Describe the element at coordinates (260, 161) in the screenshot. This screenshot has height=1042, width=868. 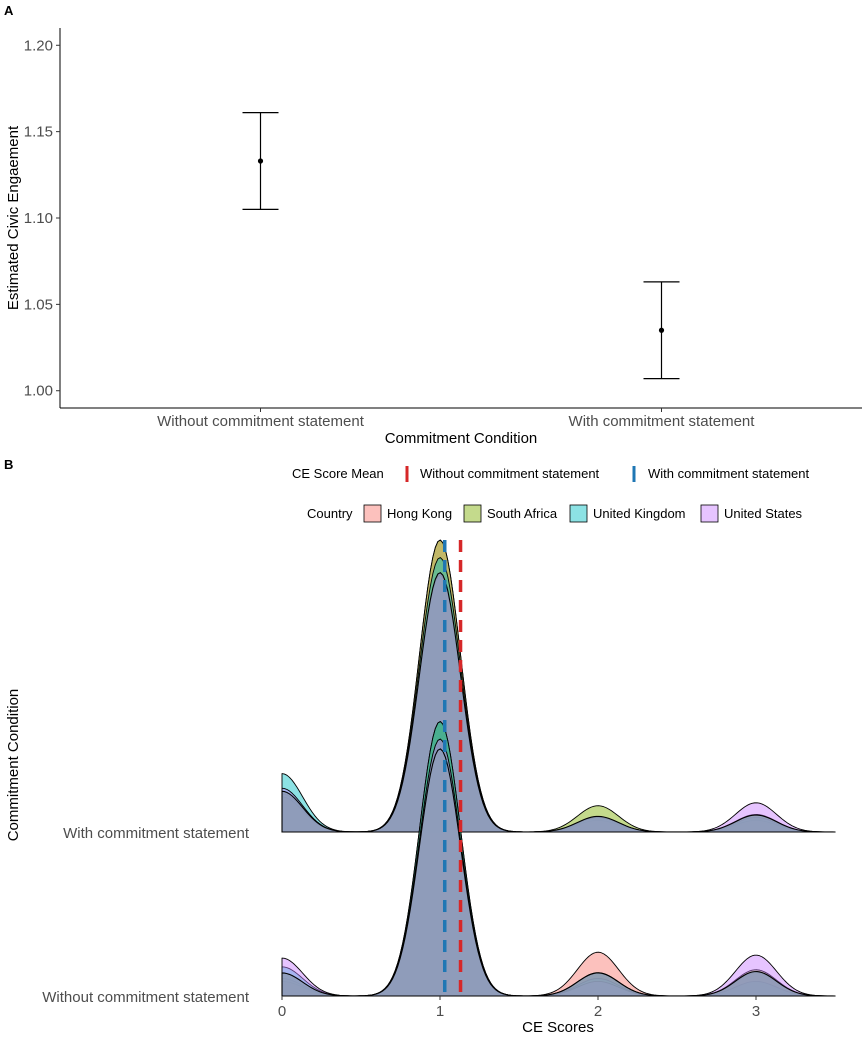
I see `point-estimate-without-commitment-statement` at that location.